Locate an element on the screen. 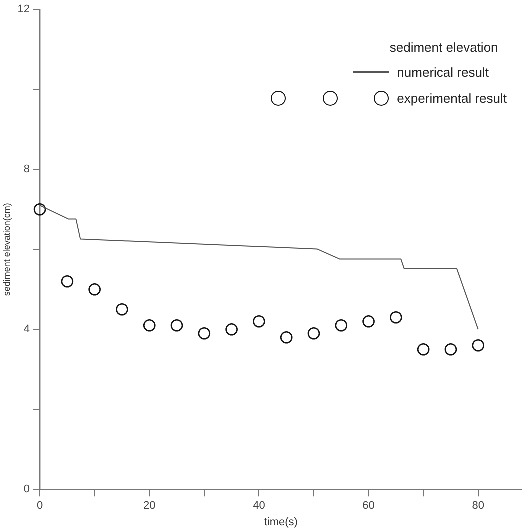 This screenshot has height=529, width=529. y-axis-title: sediment elevation(cm) is located at coordinates (7, 249).